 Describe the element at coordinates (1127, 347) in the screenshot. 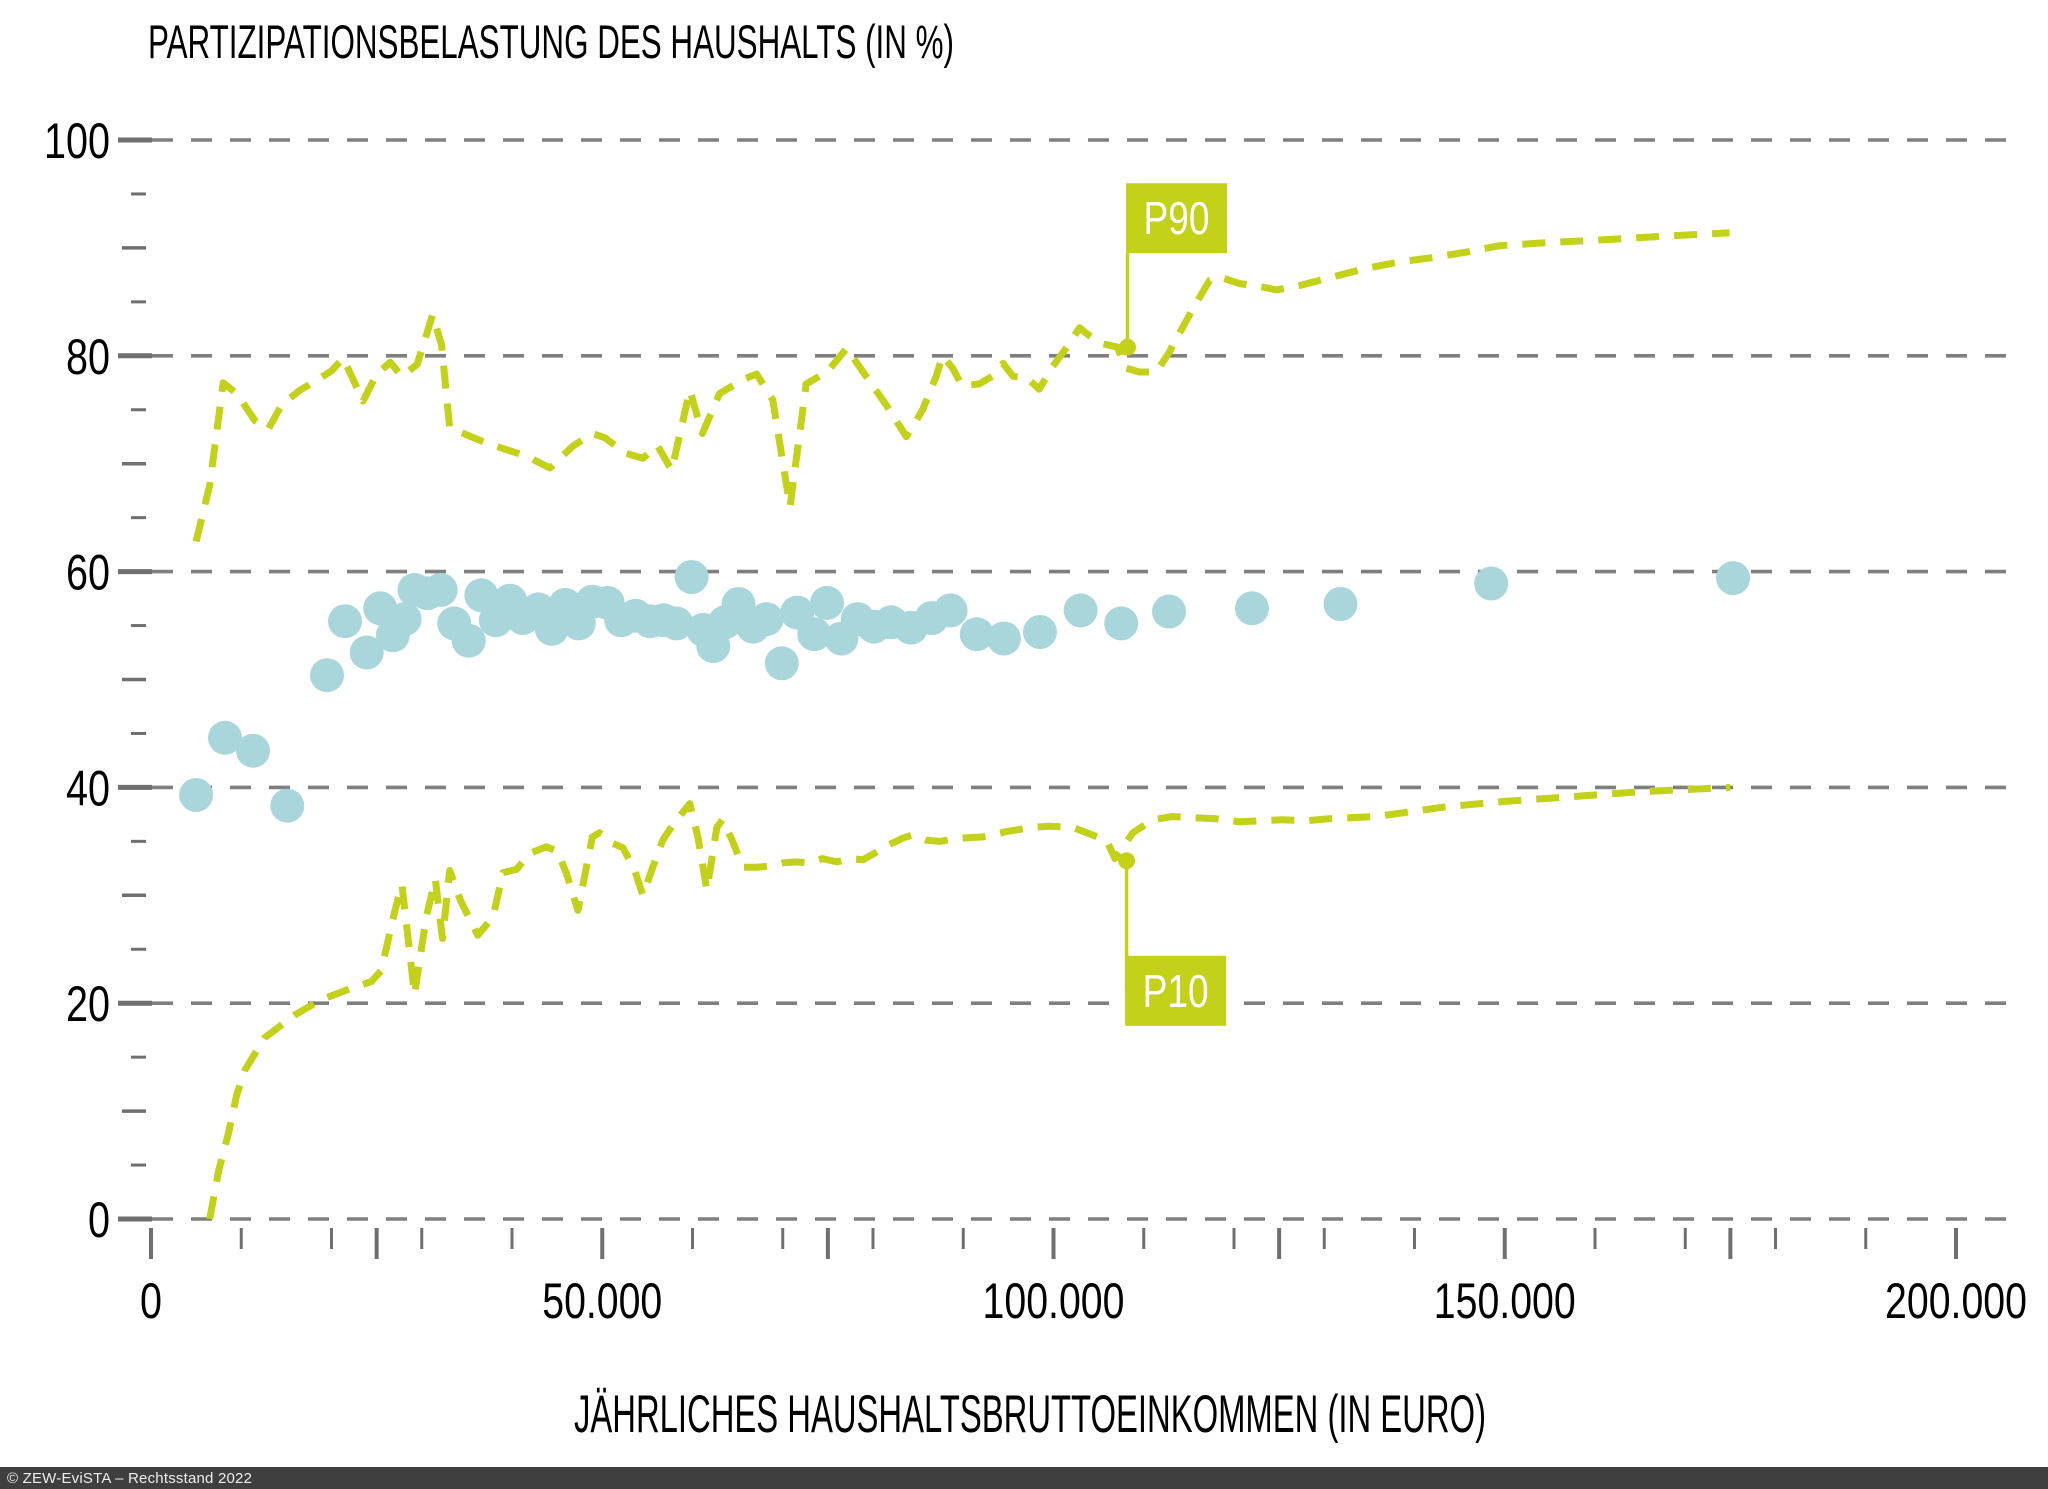

I see `p90-anchor-dot` at that location.